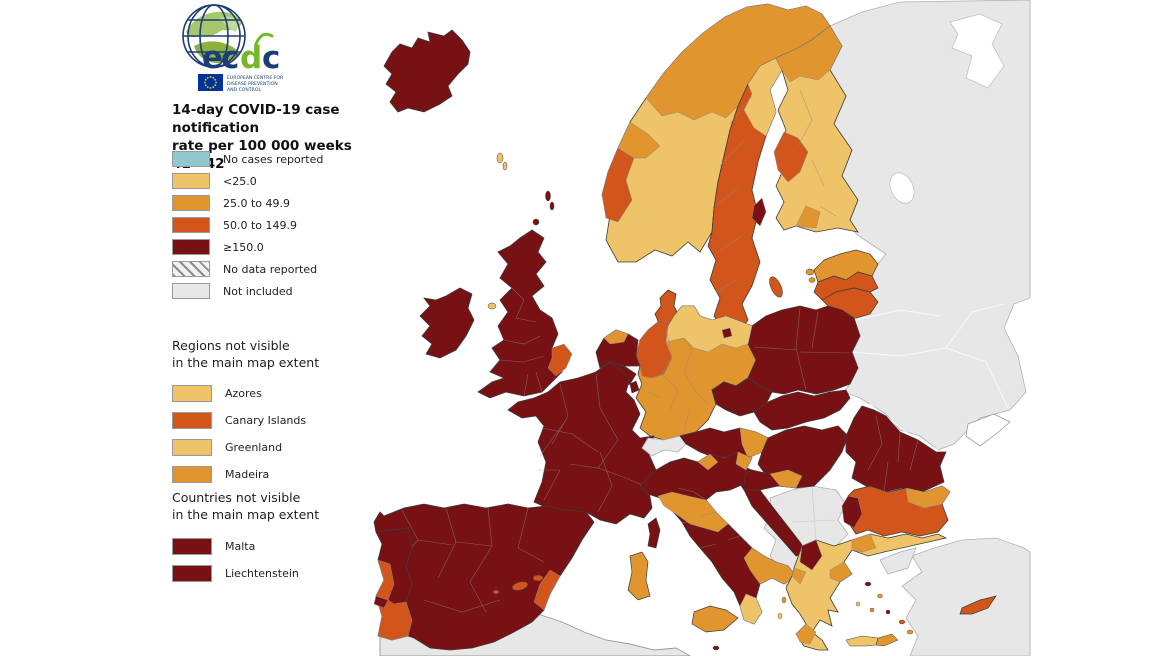  What do you see at coordinates (898, 561) in the screenshot?
I see `region-turkey-thrace` at bounding box center [898, 561].